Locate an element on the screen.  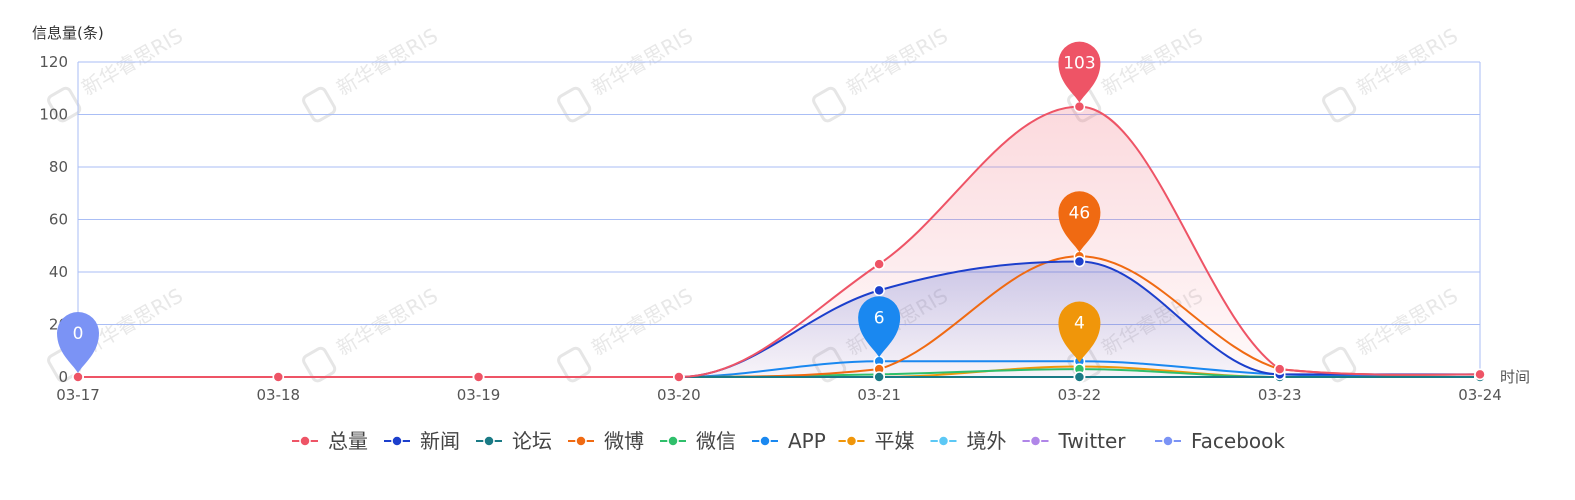
legend-label: Facebook is located at coordinates (1238, 441).